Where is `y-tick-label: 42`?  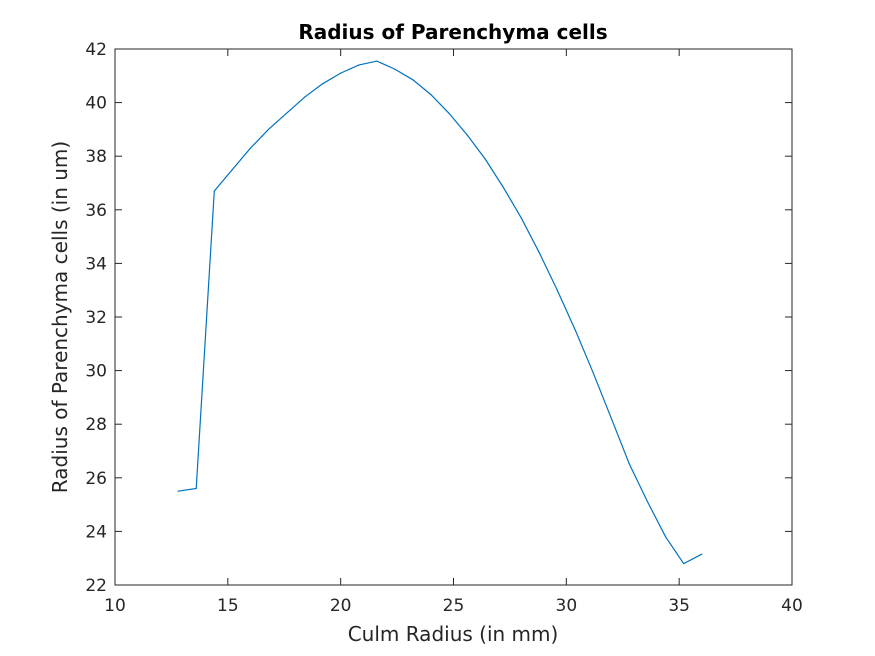
y-tick-label: 42 is located at coordinates (96, 50).